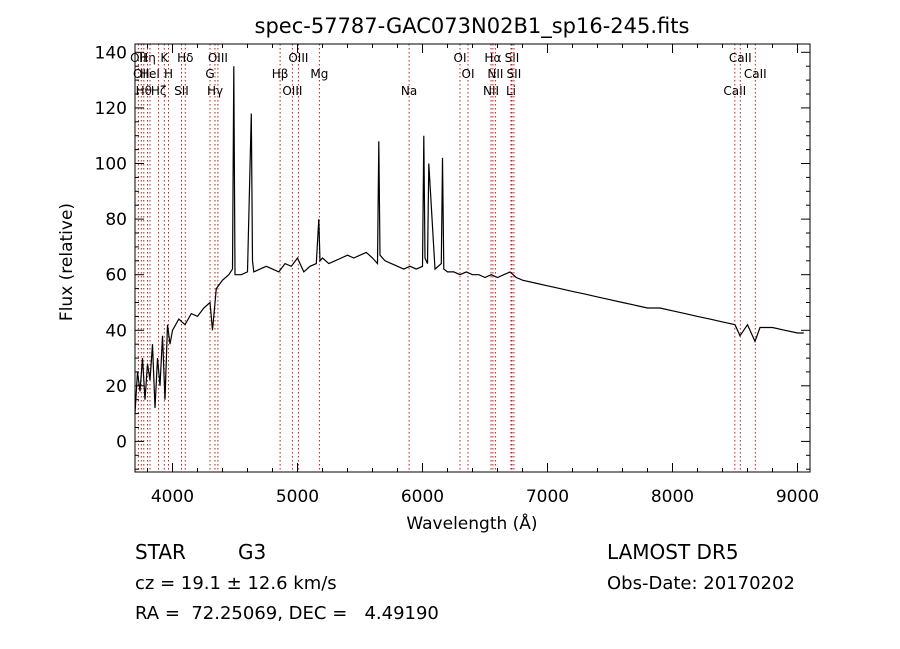 The height and width of the screenshot is (649, 900). Describe the element at coordinates (67, 262) in the screenshot. I see `y-axis-label: Flux (relative)` at that location.